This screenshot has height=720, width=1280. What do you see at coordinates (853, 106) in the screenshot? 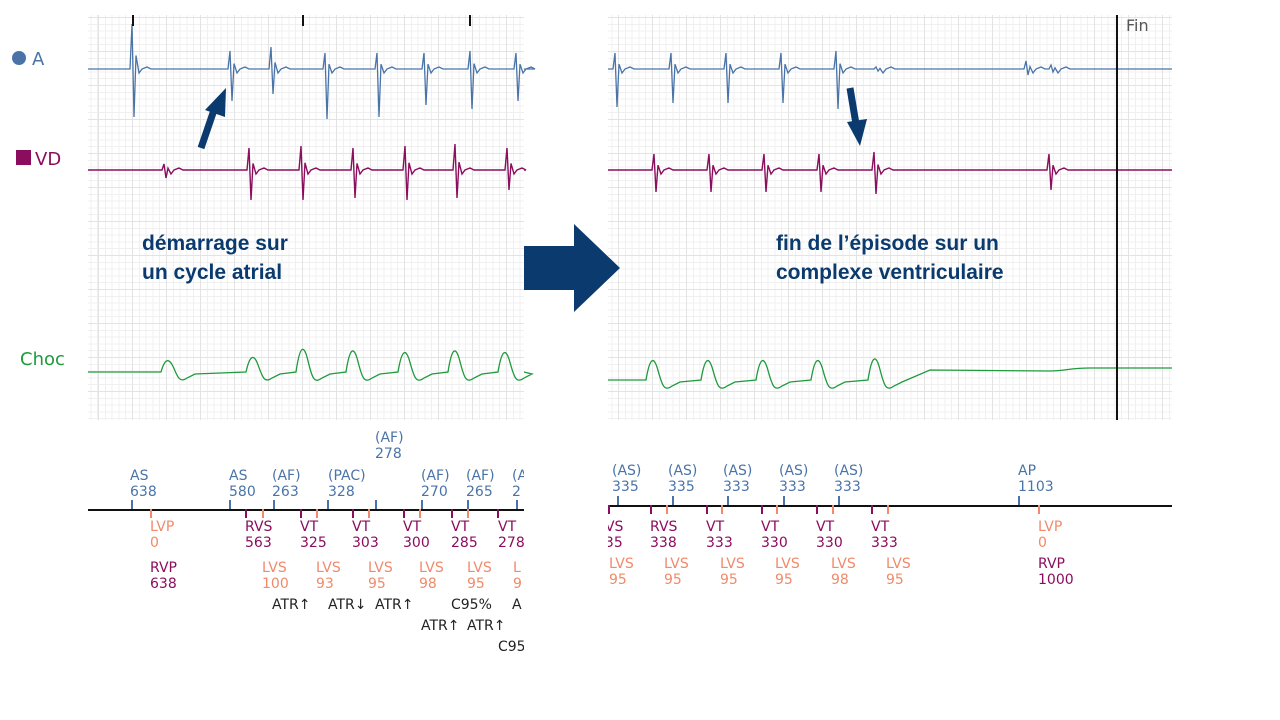
I see `arrow-down-icon` at bounding box center [853, 106].